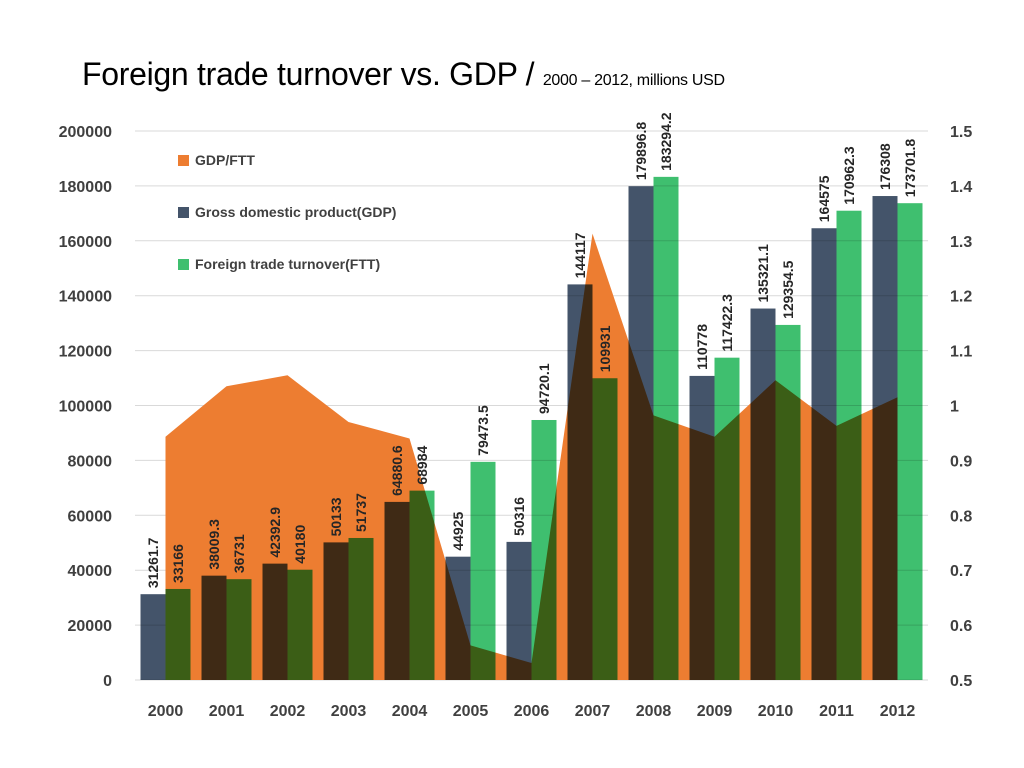 The width and height of the screenshot is (1024, 768). What do you see at coordinates (593, 711) in the screenshot?
I see `x-tick-label: 2007` at bounding box center [593, 711].